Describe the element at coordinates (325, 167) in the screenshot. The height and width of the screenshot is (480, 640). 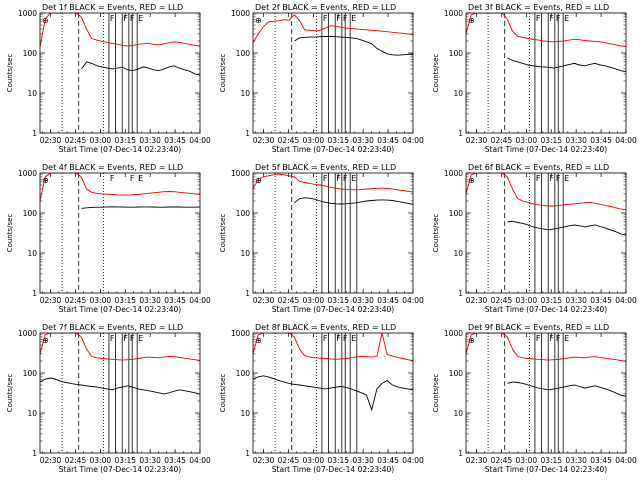
I see `plot-title: Det 5f BLACK = Events, RED = LLD` at that location.